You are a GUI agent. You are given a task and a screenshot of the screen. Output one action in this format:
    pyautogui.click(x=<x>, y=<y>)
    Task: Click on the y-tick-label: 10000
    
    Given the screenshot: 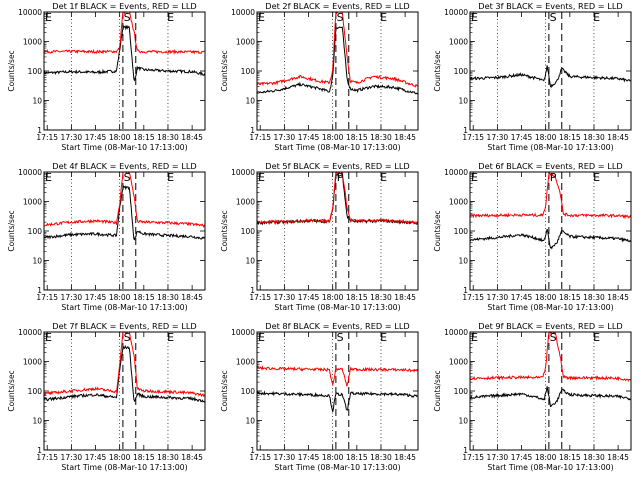 What is the action you would take?
    pyautogui.click(x=456, y=332)
    